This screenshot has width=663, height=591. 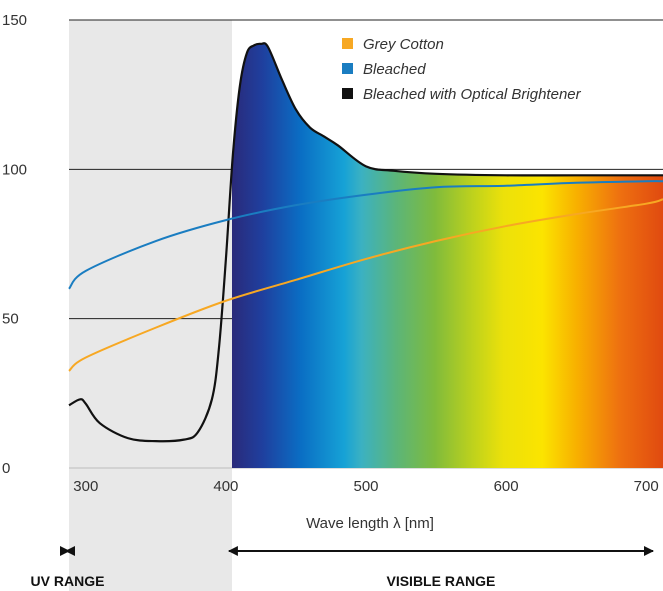 I want to click on x-tick-label: 600, so click(x=506, y=486).